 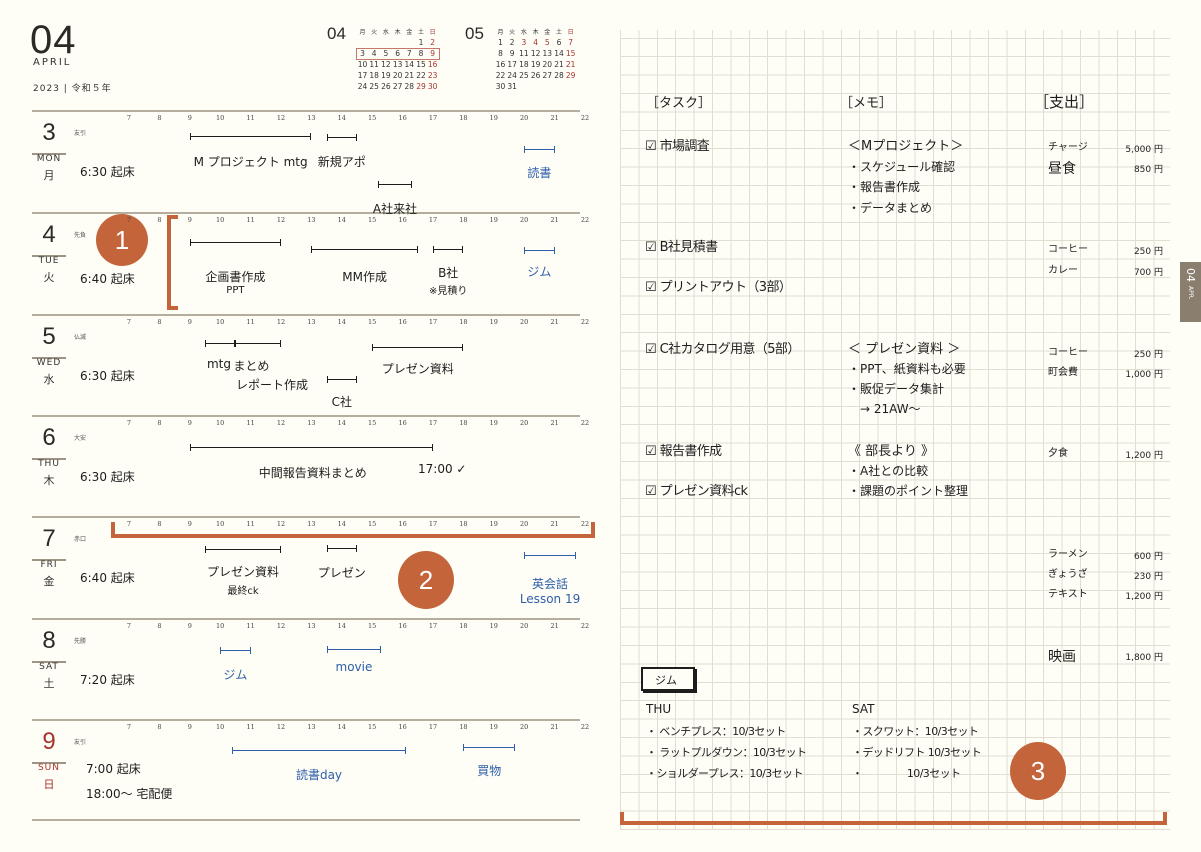 What do you see at coordinates (512, 42) in the screenshot?
I see `mini-cal-day: 2` at bounding box center [512, 42].